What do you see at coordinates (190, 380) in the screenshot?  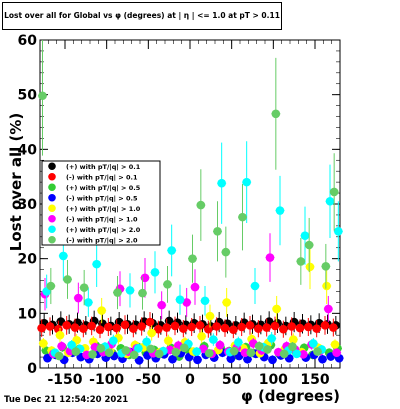 I see `x-tick-label: 0` at bounding box center [190, 380].